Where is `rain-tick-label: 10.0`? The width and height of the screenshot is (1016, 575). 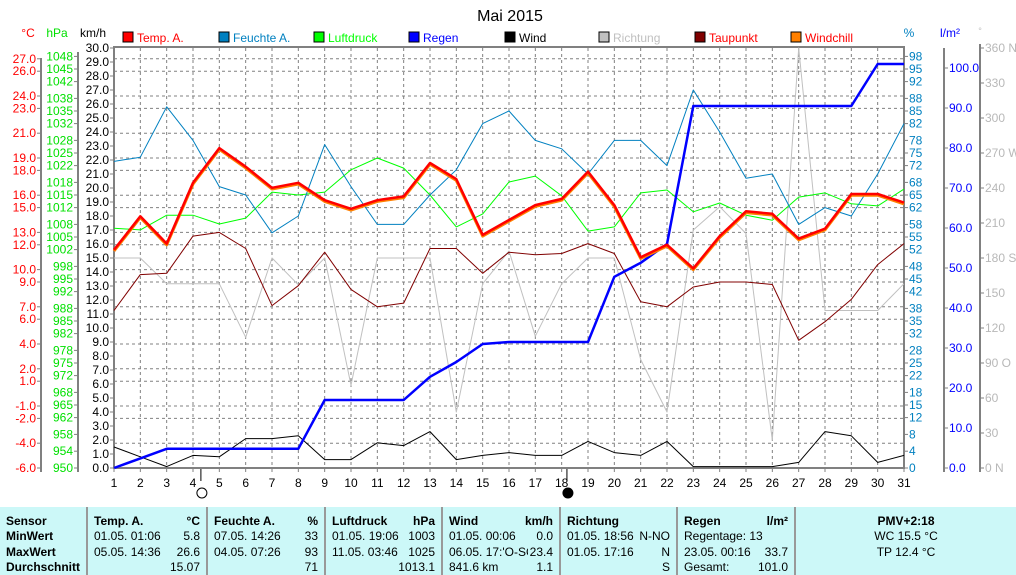
rain-tick-label: 10.0 is located at coordinates (961, 428).